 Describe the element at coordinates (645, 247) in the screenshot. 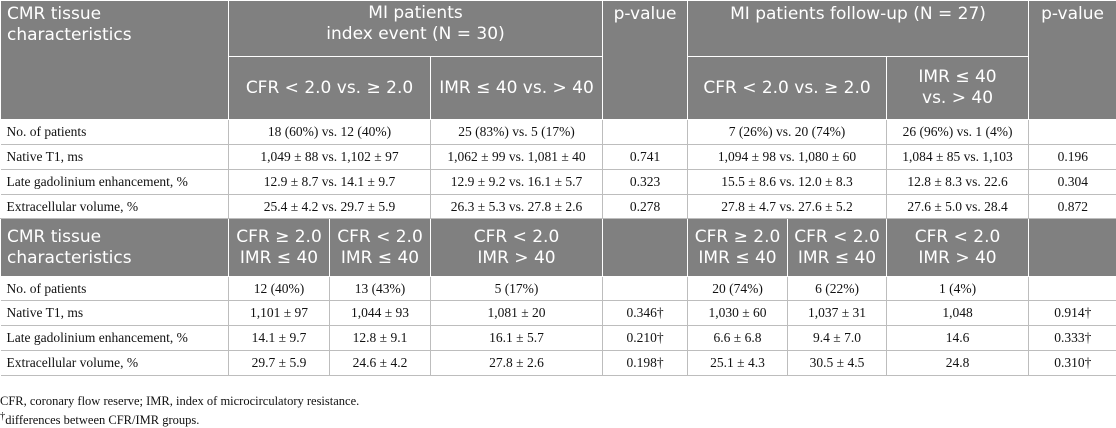

I see `pvalue-header-empty` at that location.